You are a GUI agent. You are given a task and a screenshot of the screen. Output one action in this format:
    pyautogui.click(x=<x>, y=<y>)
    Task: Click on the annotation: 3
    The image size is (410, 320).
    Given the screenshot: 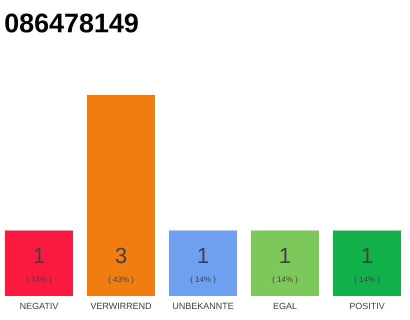 What is the action you would take?
    pyautogui.click(x=121, y=256)
    